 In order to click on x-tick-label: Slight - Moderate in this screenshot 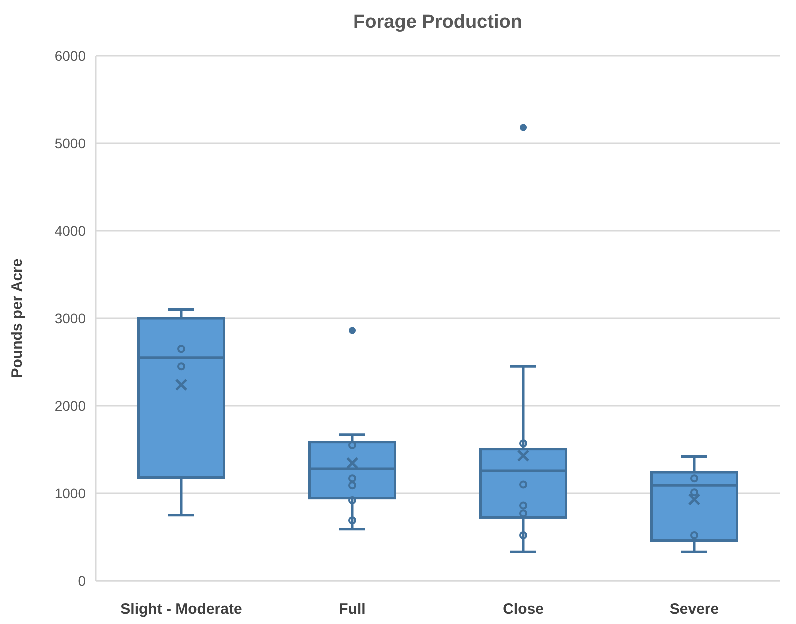, I will do `click(181, 609)`.